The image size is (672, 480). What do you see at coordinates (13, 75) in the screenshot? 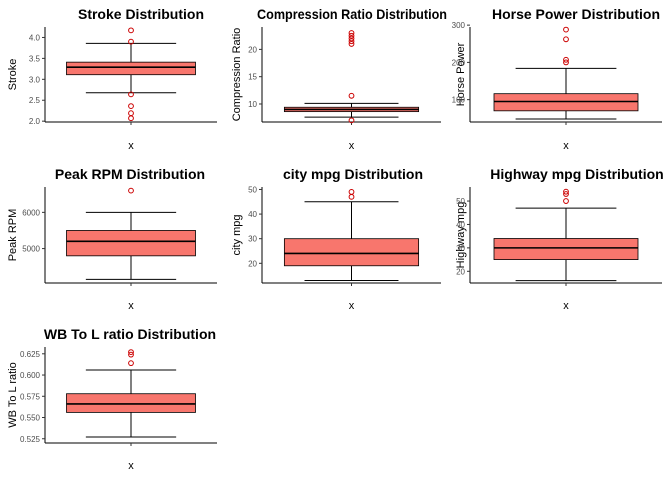
I see `y-axis-label: Stroke` at bounding box center [13, 75].